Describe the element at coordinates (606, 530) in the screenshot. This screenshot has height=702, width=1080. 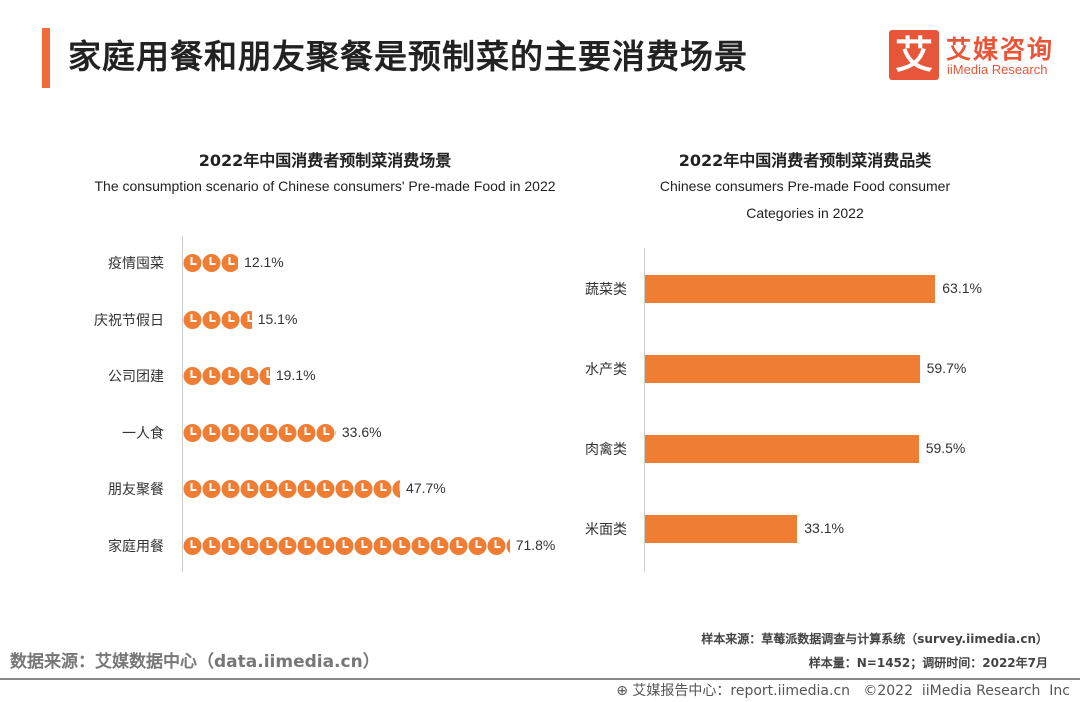
I see `category-label: 米面类` at that location.